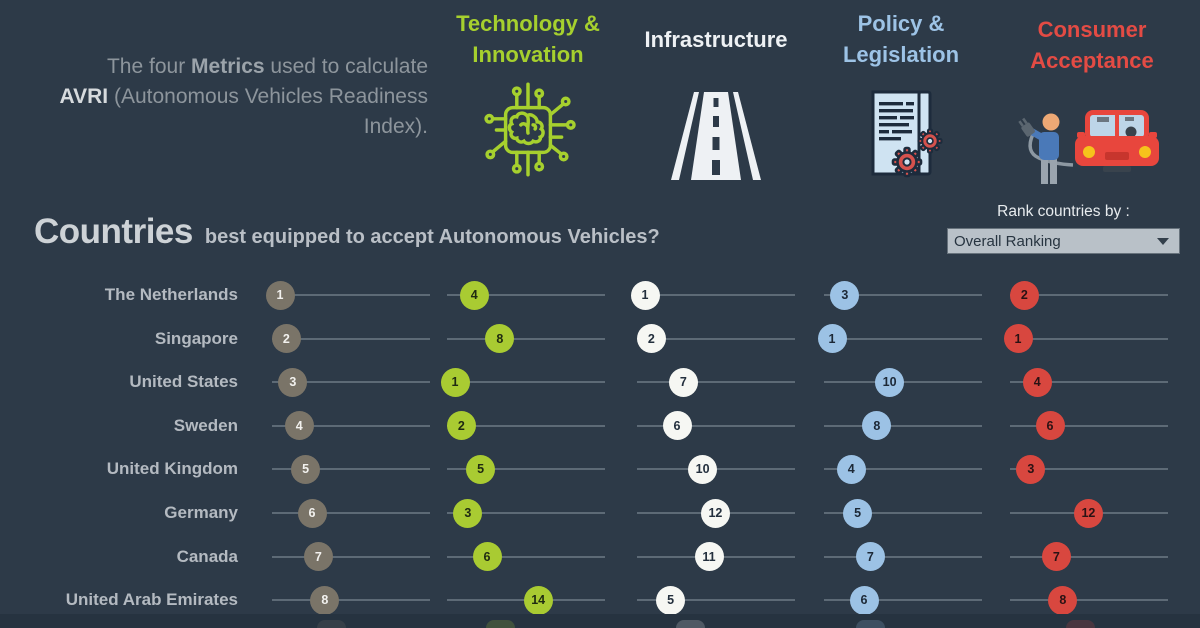 The height and width of the screenshot is (628, 1200). What do you see at coordinates (228, 66) in the screenshot?
I see `intro-metrics-word: Metrics` at bounding box center [228, 66].